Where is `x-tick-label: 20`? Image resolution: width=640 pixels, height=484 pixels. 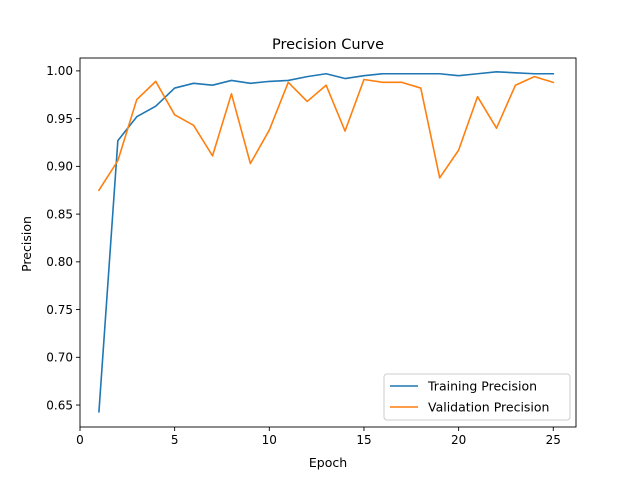
x-tick-label: 20 is located at coordinates (458, 440).